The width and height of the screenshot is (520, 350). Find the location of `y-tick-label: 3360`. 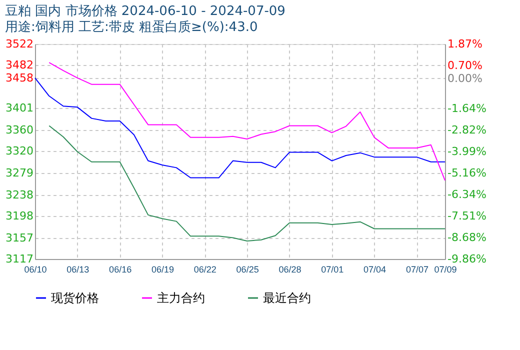

y-tick-label: 3360 is located at coordinates (20, 130).